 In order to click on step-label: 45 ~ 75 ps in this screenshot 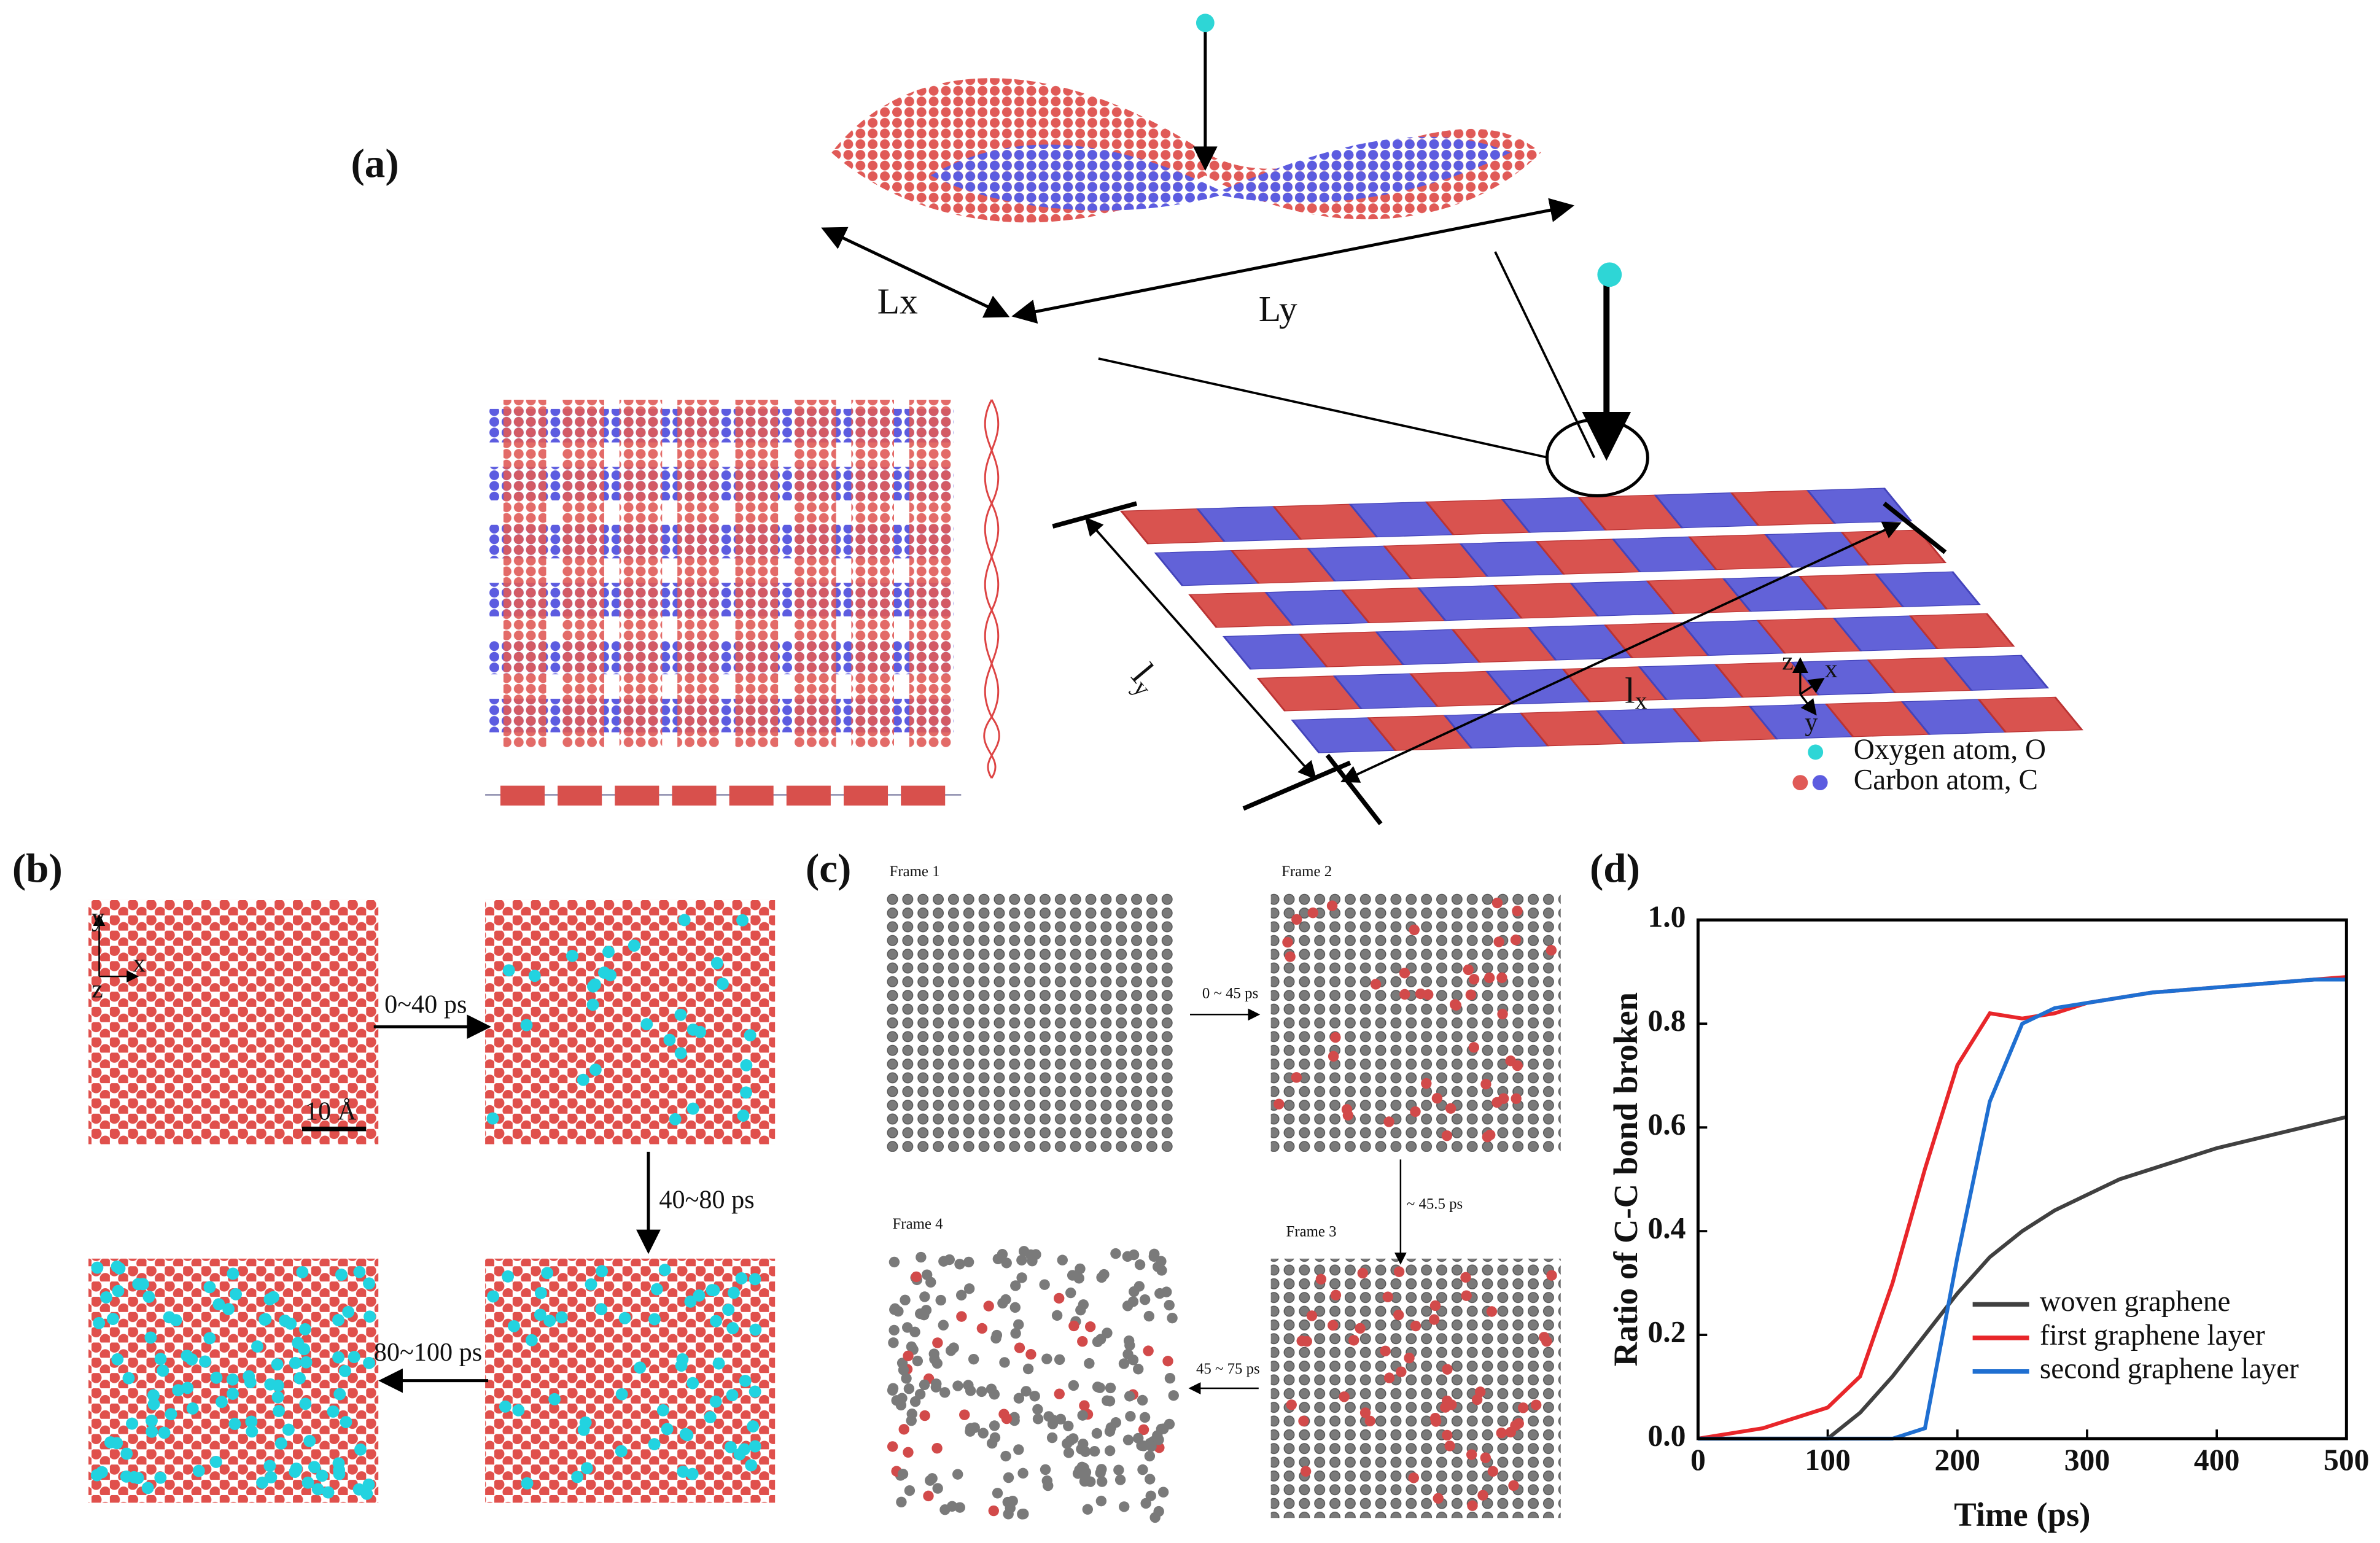, I will do `click(1228, 1369)`.